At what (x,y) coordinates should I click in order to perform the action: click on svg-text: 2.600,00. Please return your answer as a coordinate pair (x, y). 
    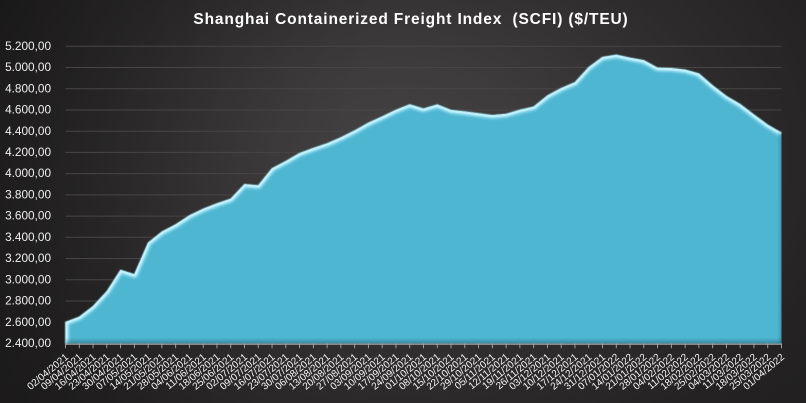
    Looking at the image, I should click on (28, 322).